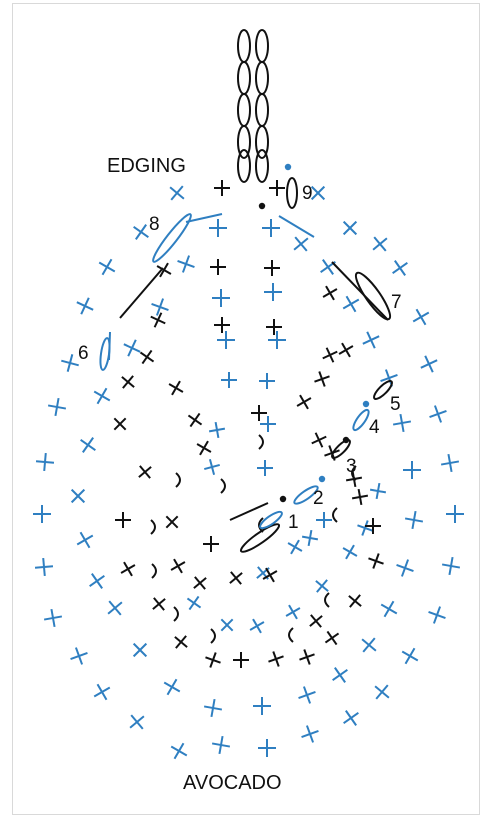 This screenshot has height=820, width=483. I want to click on step-number-3: 3, so click(351, 466).